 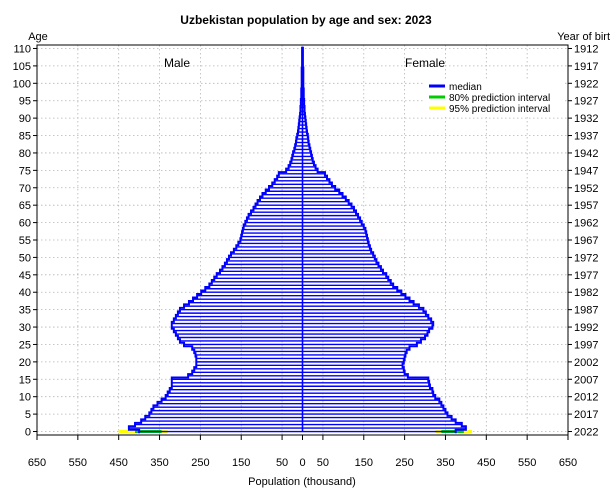 What do you see at coordinates (586, 258) in the screenshot?
I see `birth-year-tick-label: 1972` at bounding box center [586, 258].